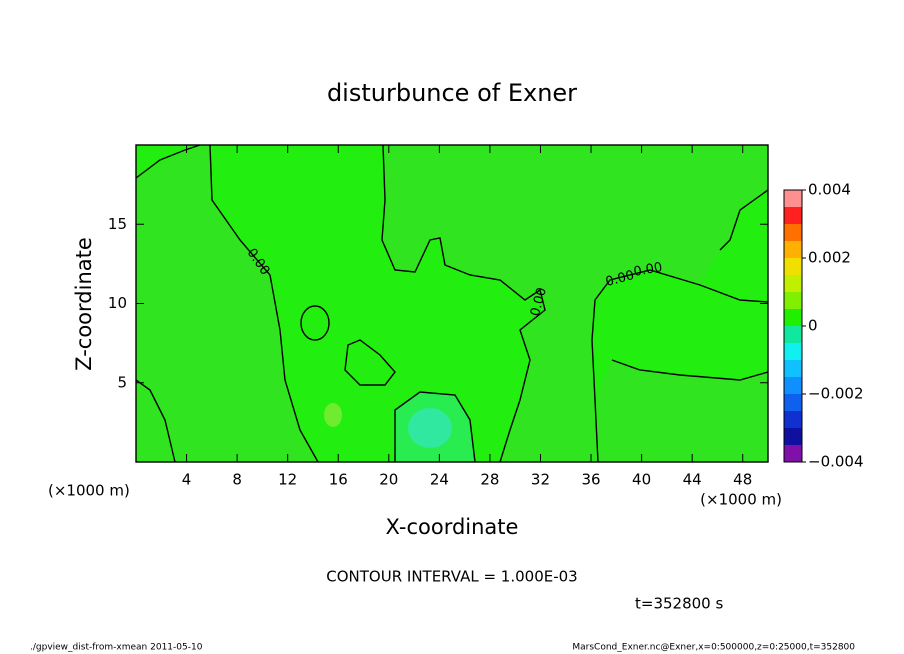  Describe the element at coordinates (388, 480) in the screenshot. I see `x-tick-label: 20` at that location.